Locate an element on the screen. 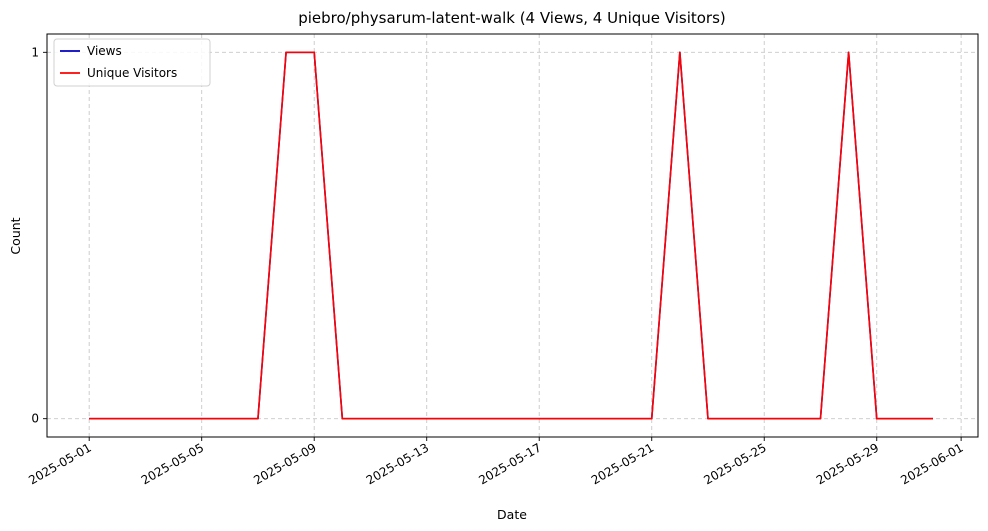  legend: Views Unique Visitors is located at coordinates (132, 62).